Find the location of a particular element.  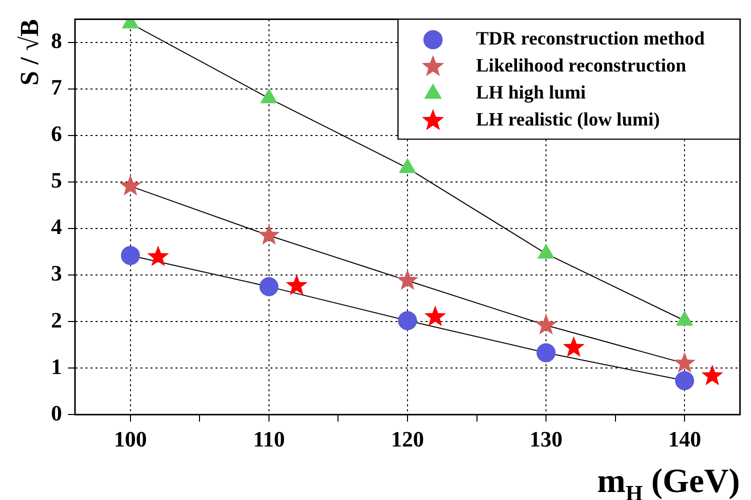

legend-label: Likelihood reconstruction is located at coordinates (581, 66).